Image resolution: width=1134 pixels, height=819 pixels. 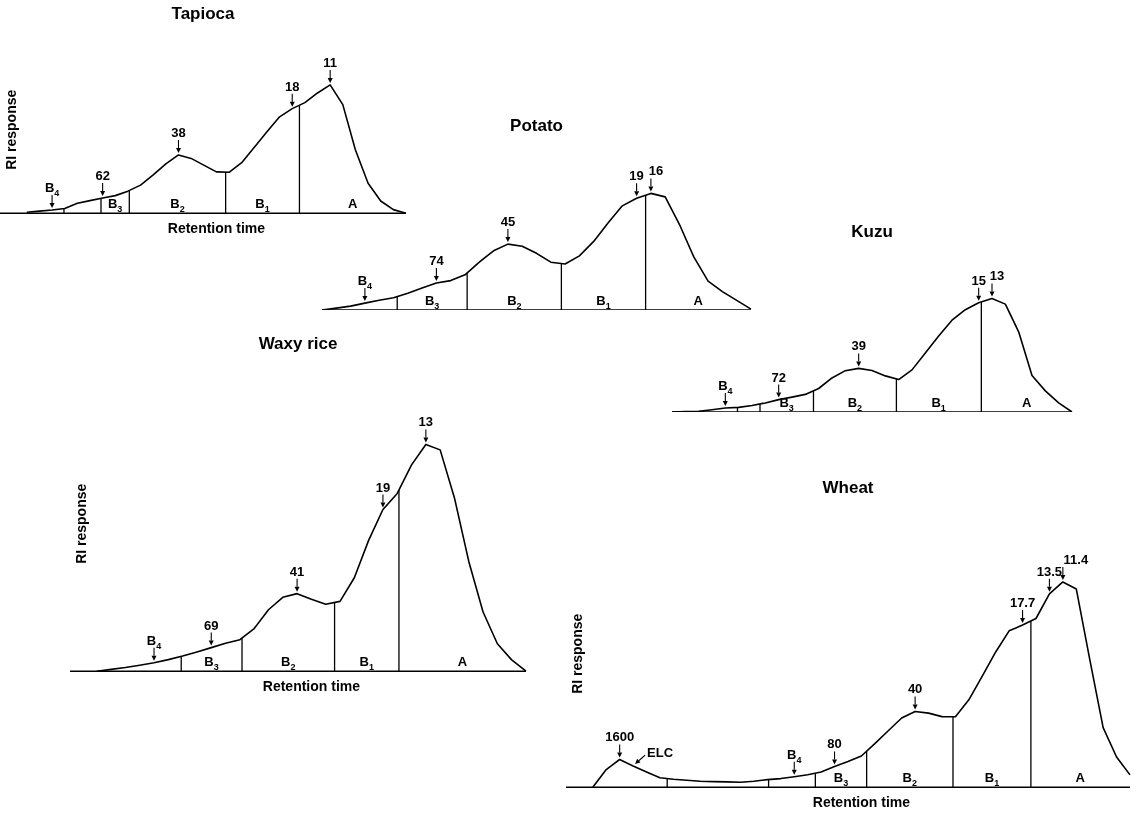 What do you see at coordinates (1076, 559) in the screenshot?
I see `text: 11.4` at bounding box center [1076, 559].